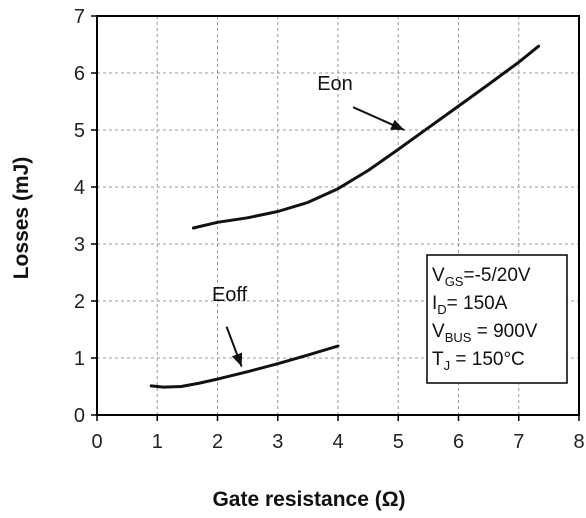  What do you see at coordinates (237, 359) in the screenshot?
I see `annotation-arrowhead-eoff` at bounding box center [237, 359].